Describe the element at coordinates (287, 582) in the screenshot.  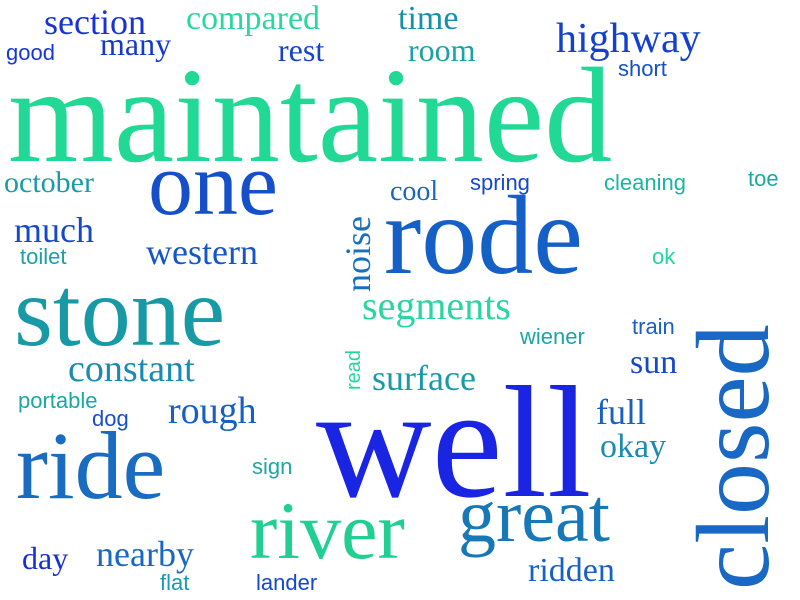
I see `word-lander: lander` at that location.